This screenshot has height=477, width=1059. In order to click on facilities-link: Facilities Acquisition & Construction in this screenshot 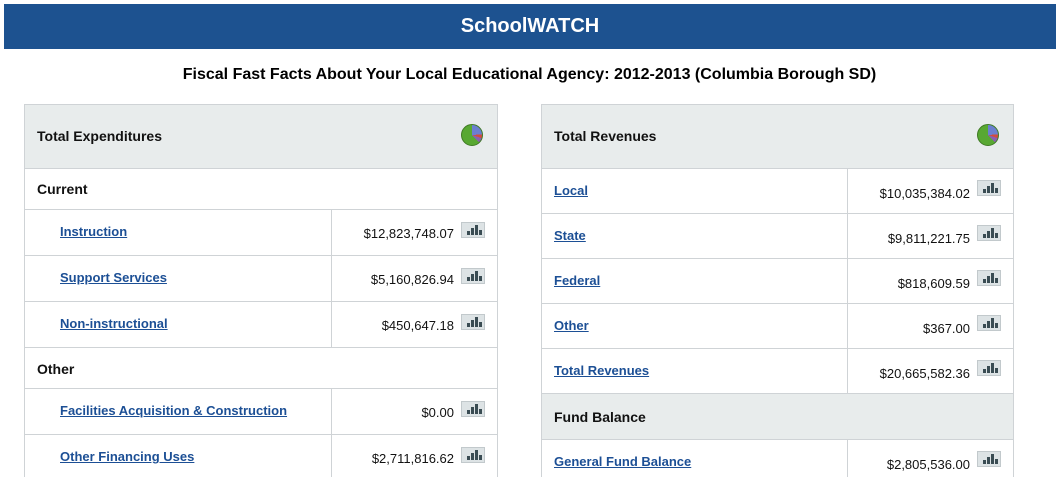, I will do `click(174, 410)`.